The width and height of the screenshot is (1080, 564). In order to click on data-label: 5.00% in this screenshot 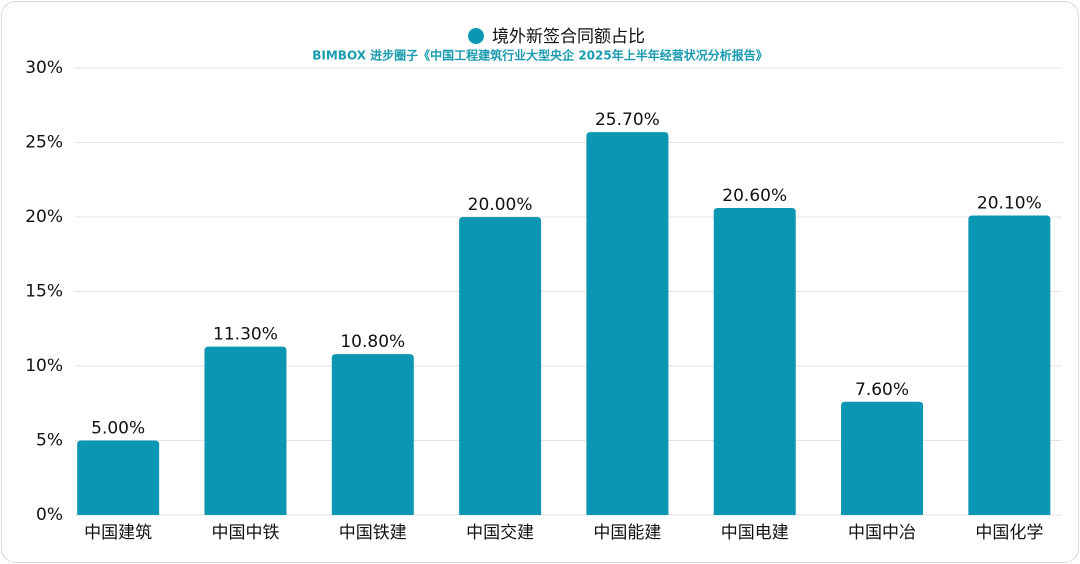, I will do `click(118, 429)`.